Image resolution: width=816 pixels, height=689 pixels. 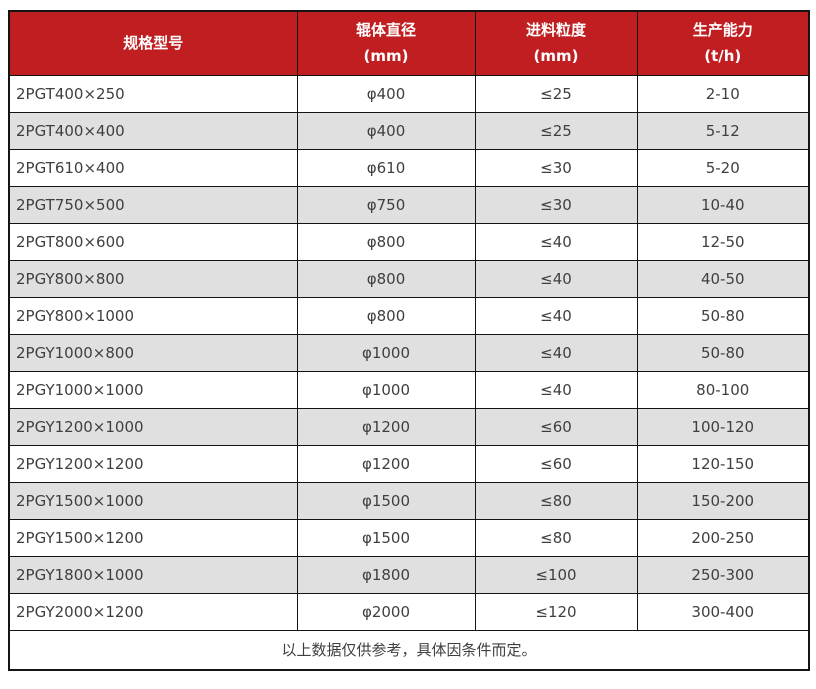 What do you see at coordinates (723, 278) in the screenshot?
I see `cell-capacity: 40-50` at bounding box center [723, 278].